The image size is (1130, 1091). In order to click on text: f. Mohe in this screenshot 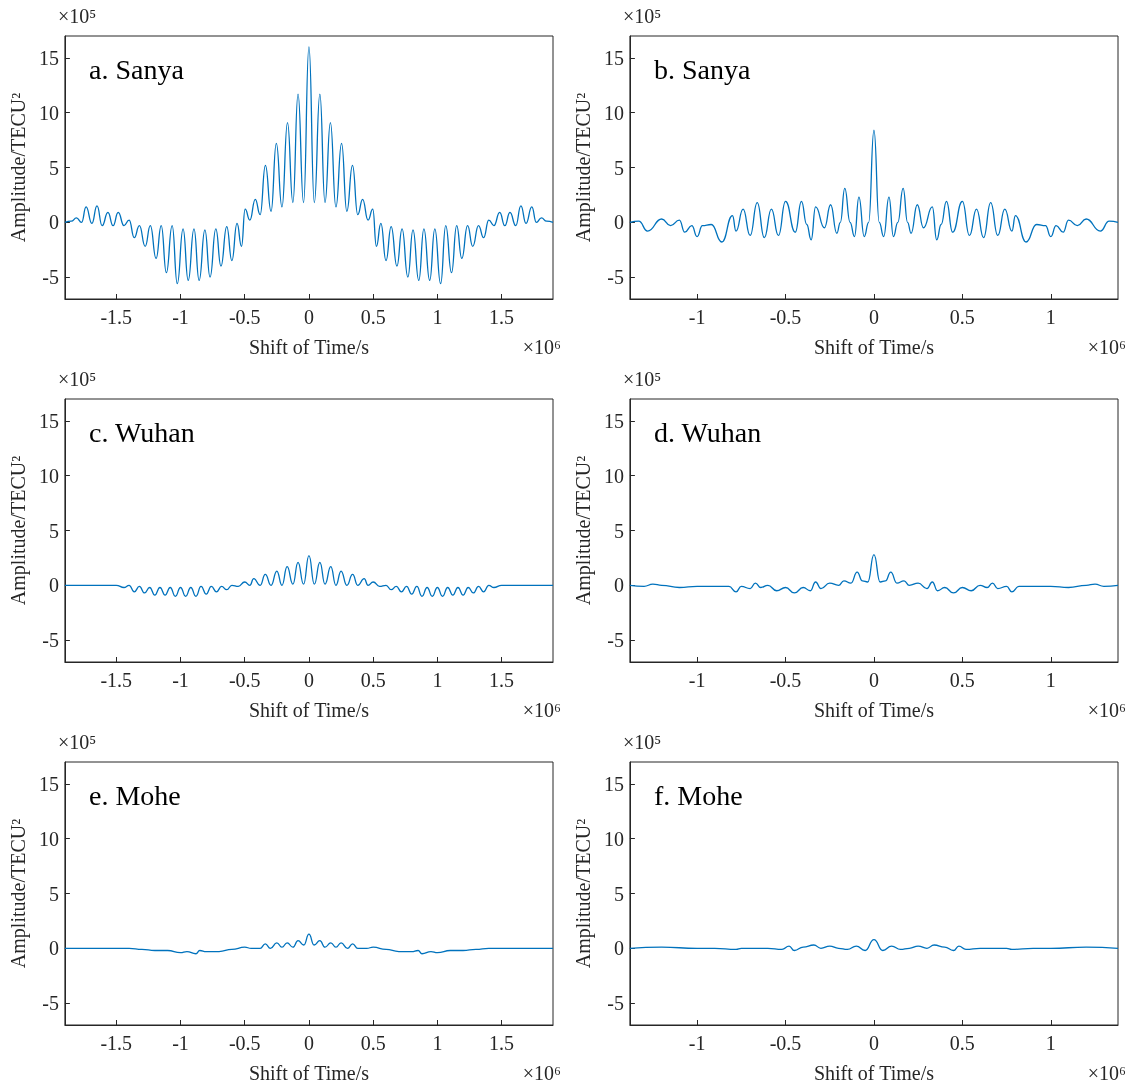, I will do `click(698, 795)`.